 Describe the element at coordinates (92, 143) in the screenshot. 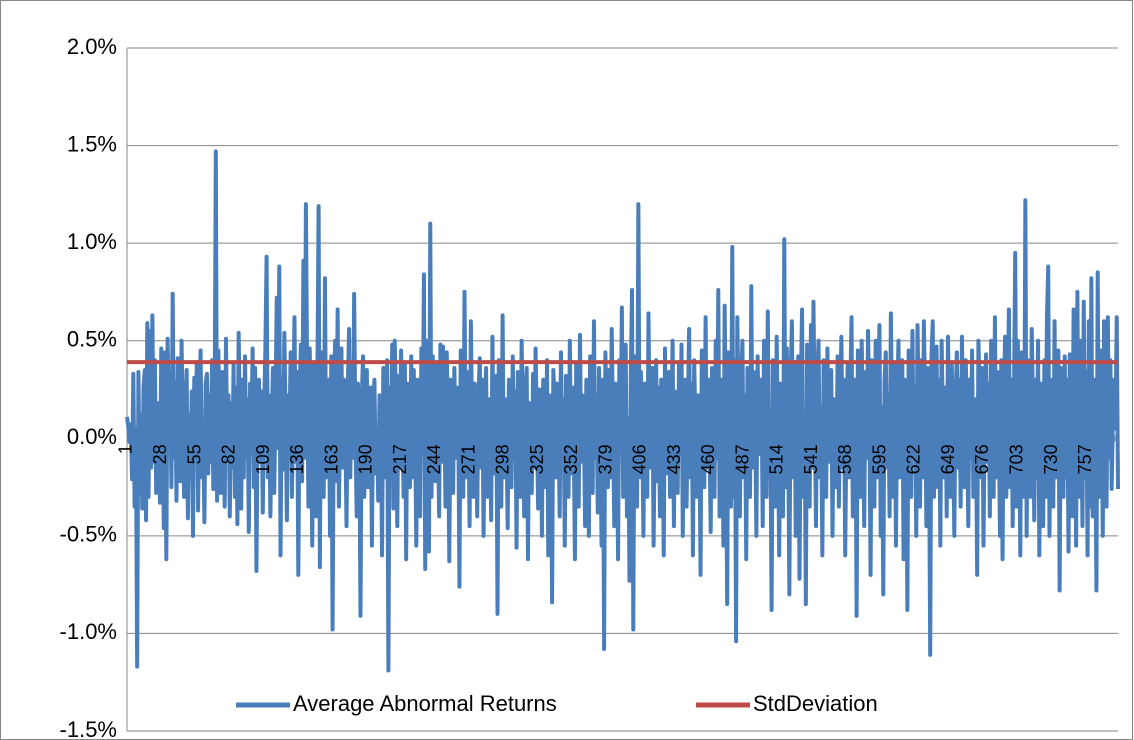

I see `y-tick-label: 1.5%` at that location.